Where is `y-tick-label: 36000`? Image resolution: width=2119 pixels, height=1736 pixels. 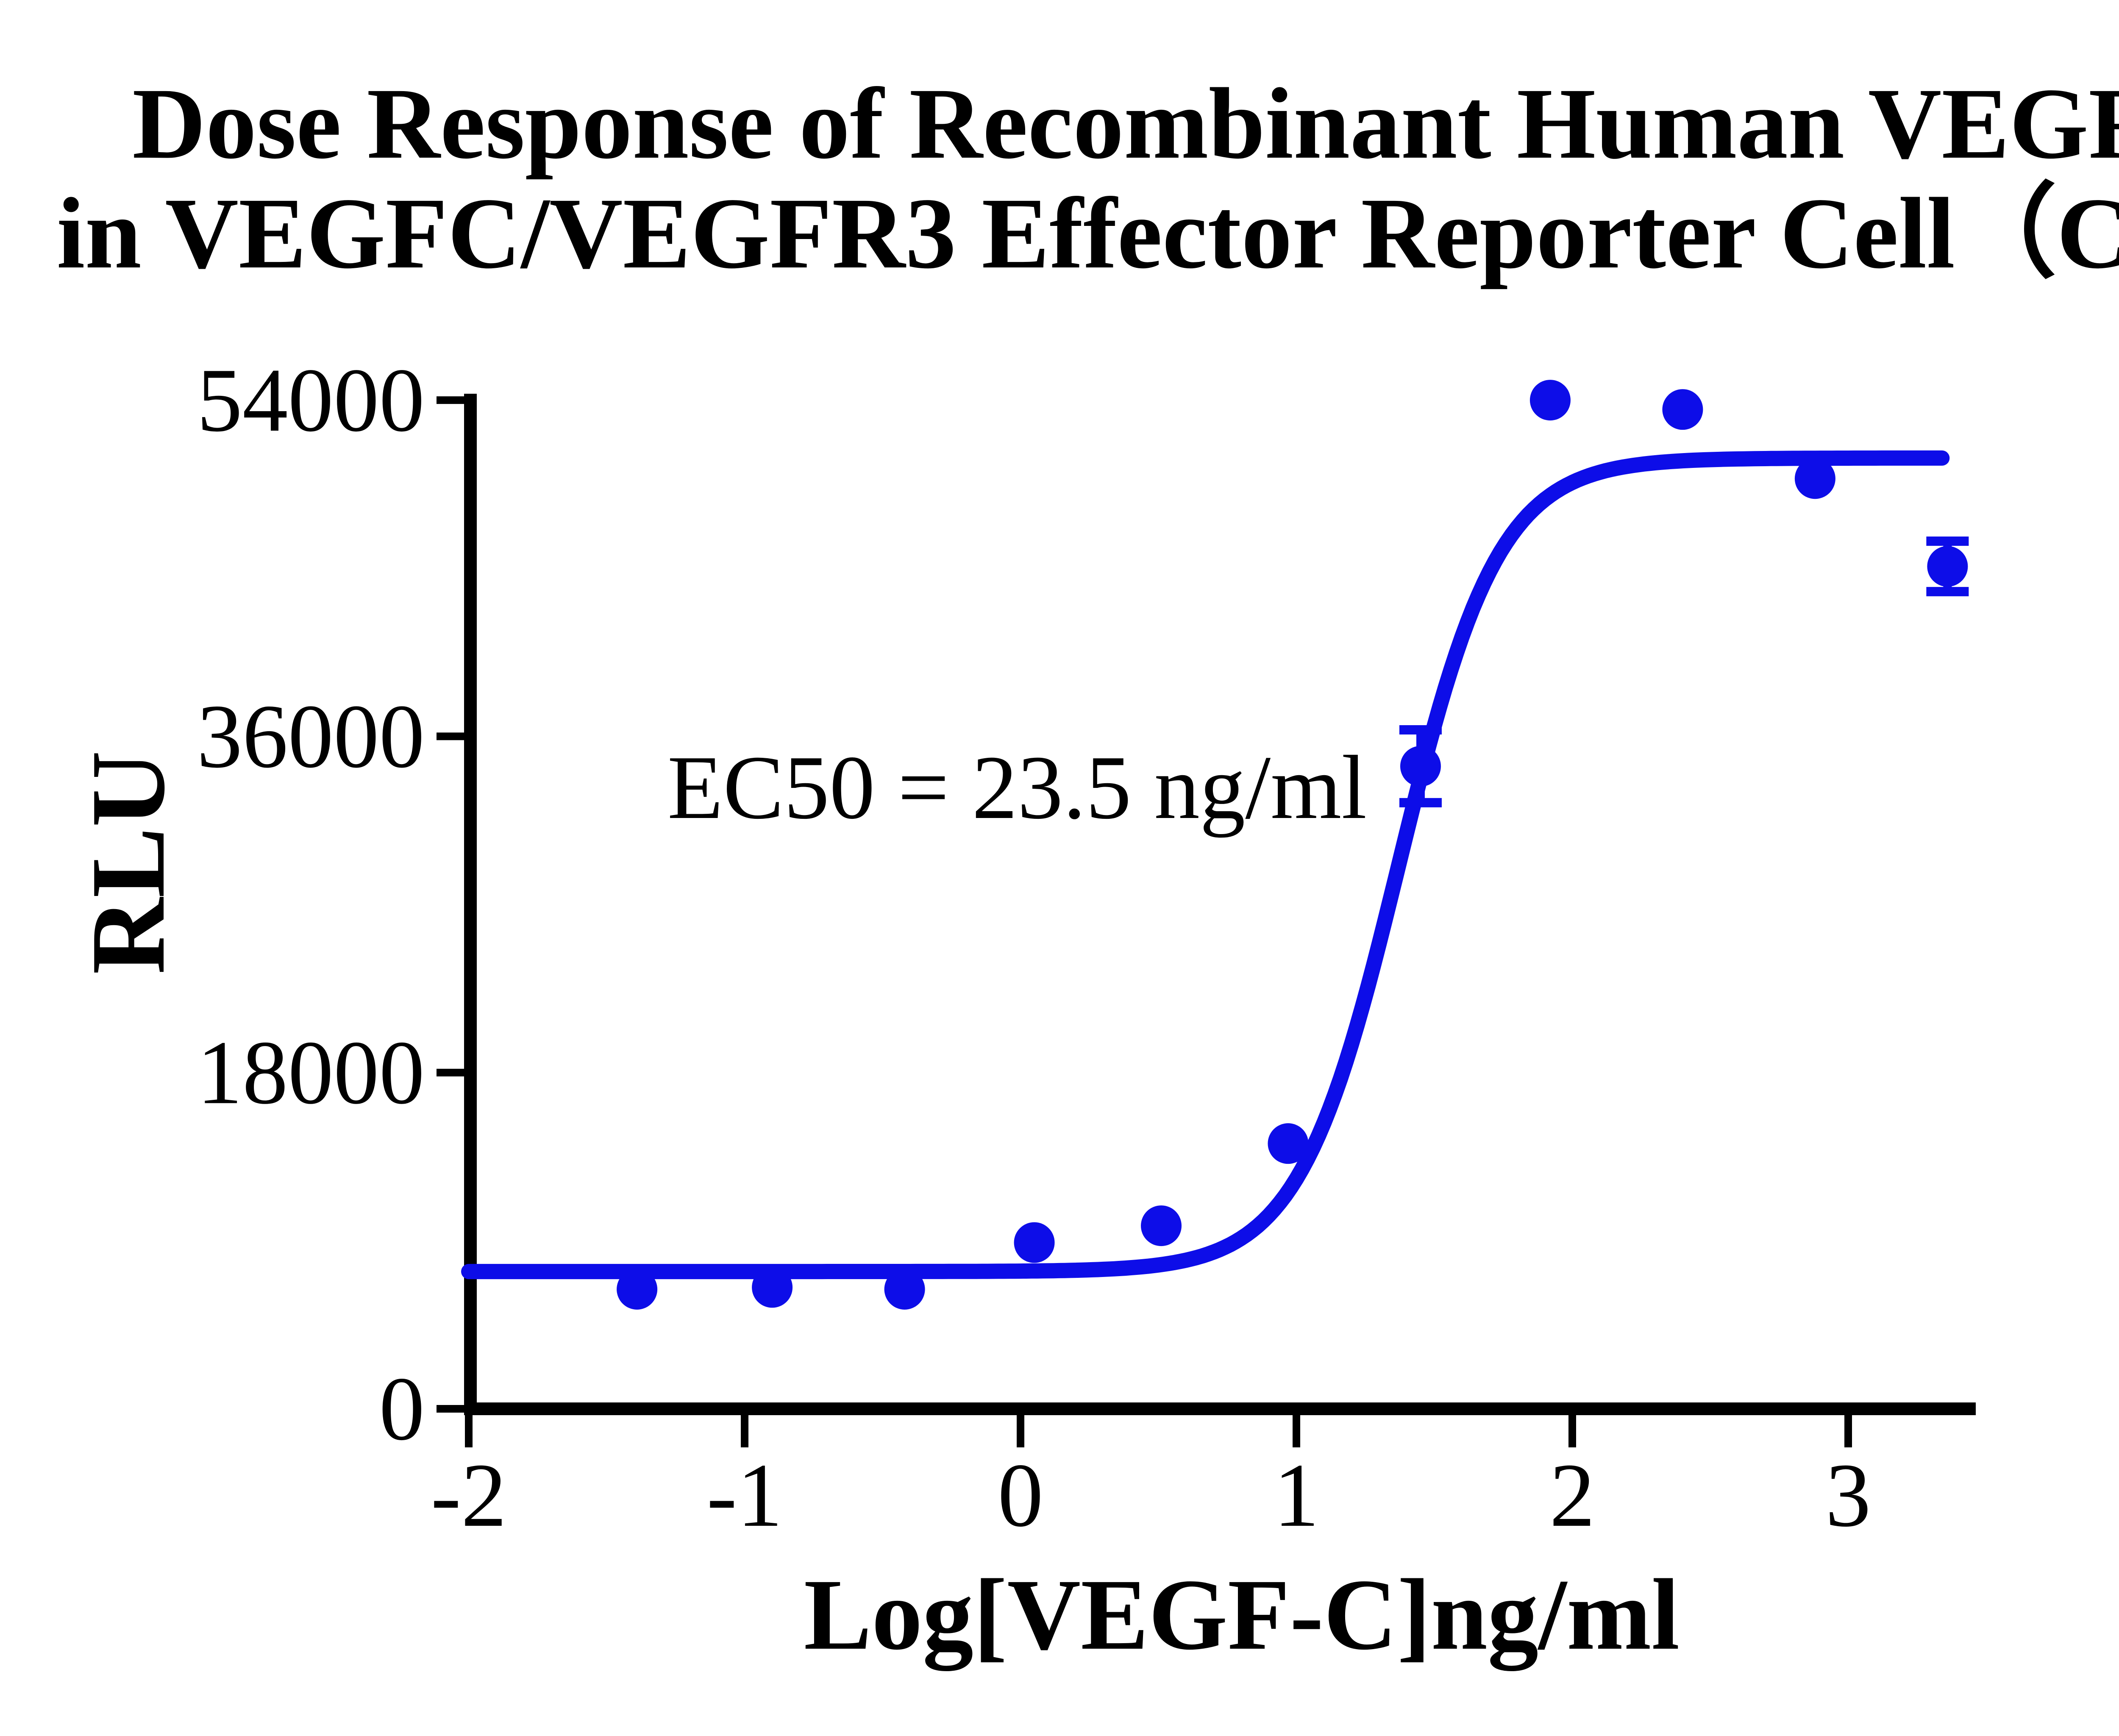 y-tick-label: 36000 is located at coordinates (311, 736).